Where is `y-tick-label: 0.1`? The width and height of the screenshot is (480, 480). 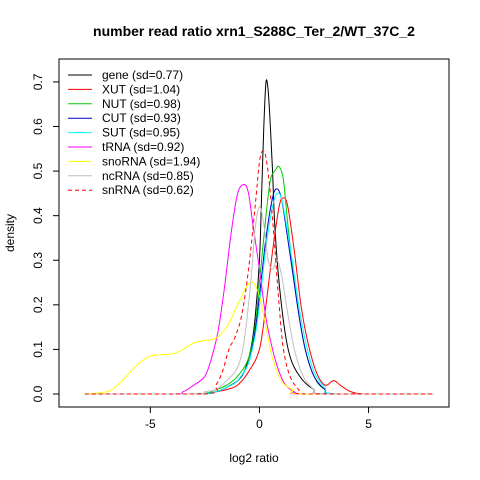
y-tick-label: 0.1 is located at coordinates (38, 349).